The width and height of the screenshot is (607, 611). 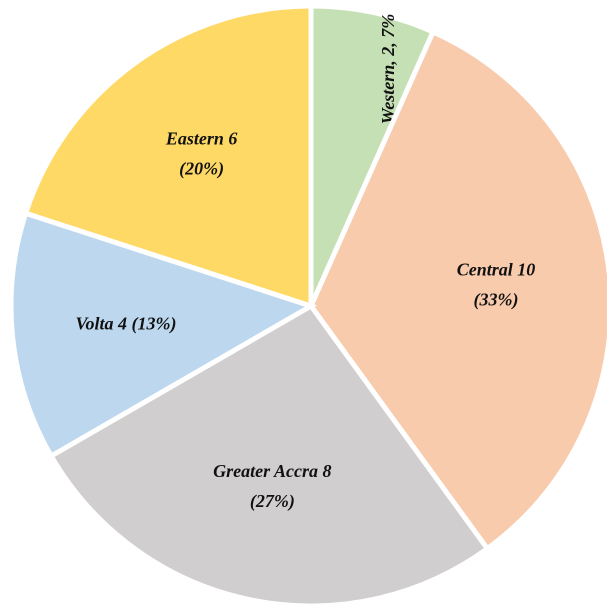 I want to click on data-label: Greater Accra 8, so click(x=272, y=471).